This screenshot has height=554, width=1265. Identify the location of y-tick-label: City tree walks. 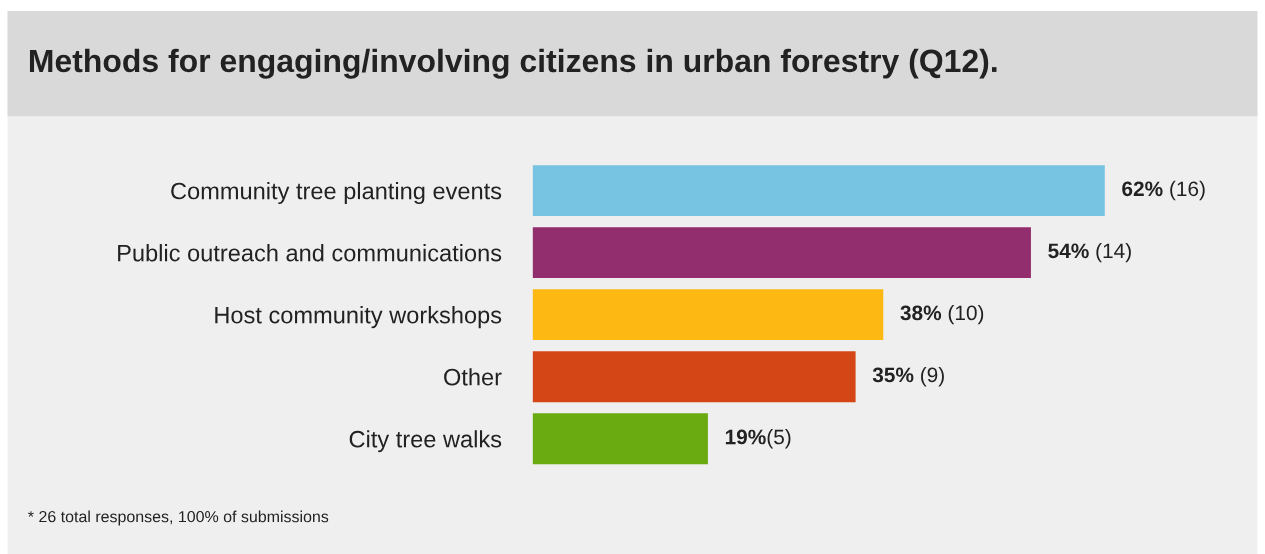
(425, 441).